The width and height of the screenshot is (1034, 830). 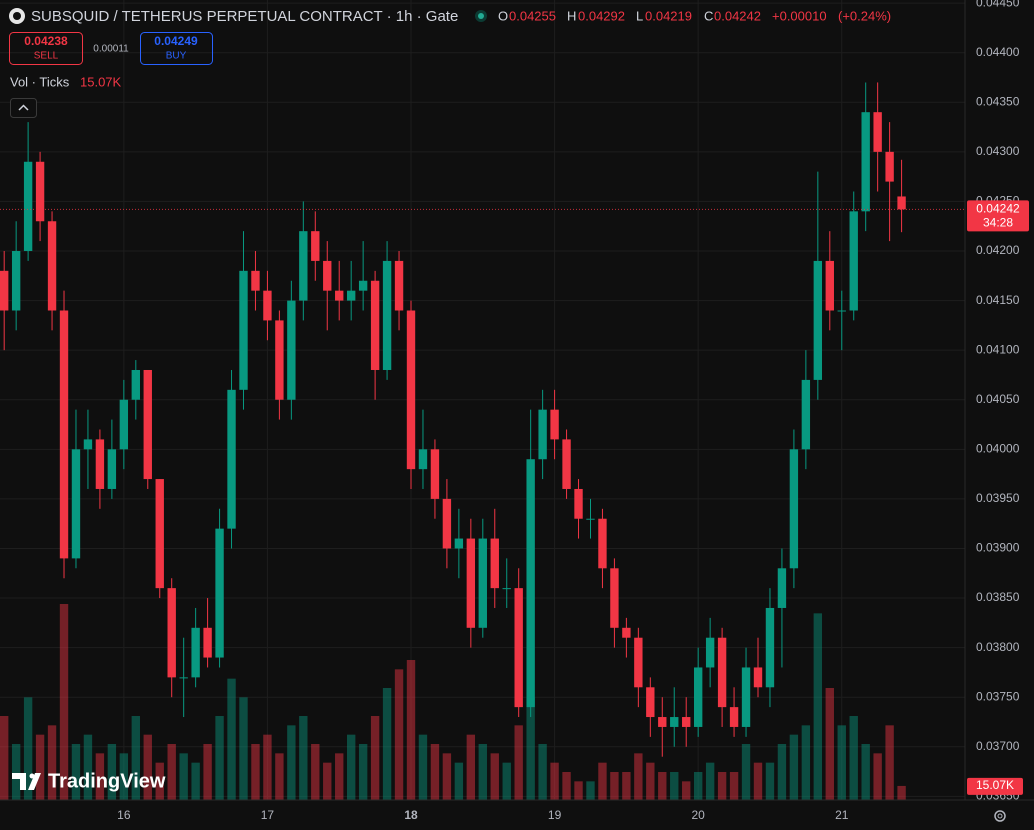 I want to click on y-tick-label: 0.03800, so click(x=998, y=647).